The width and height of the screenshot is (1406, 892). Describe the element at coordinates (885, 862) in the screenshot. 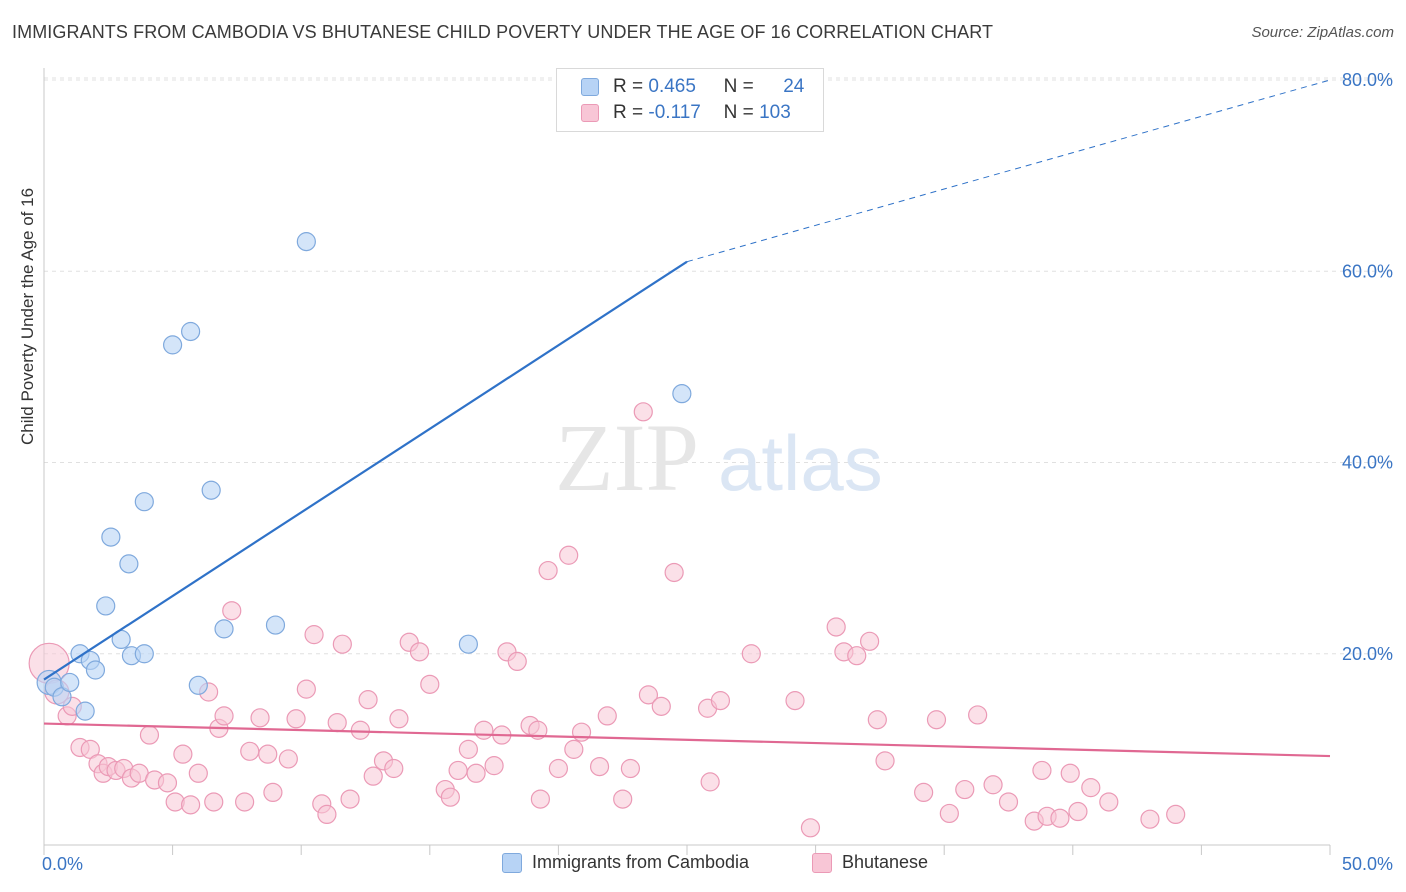

I see `legend-label-bhutanese: Bhutanese` at that location.